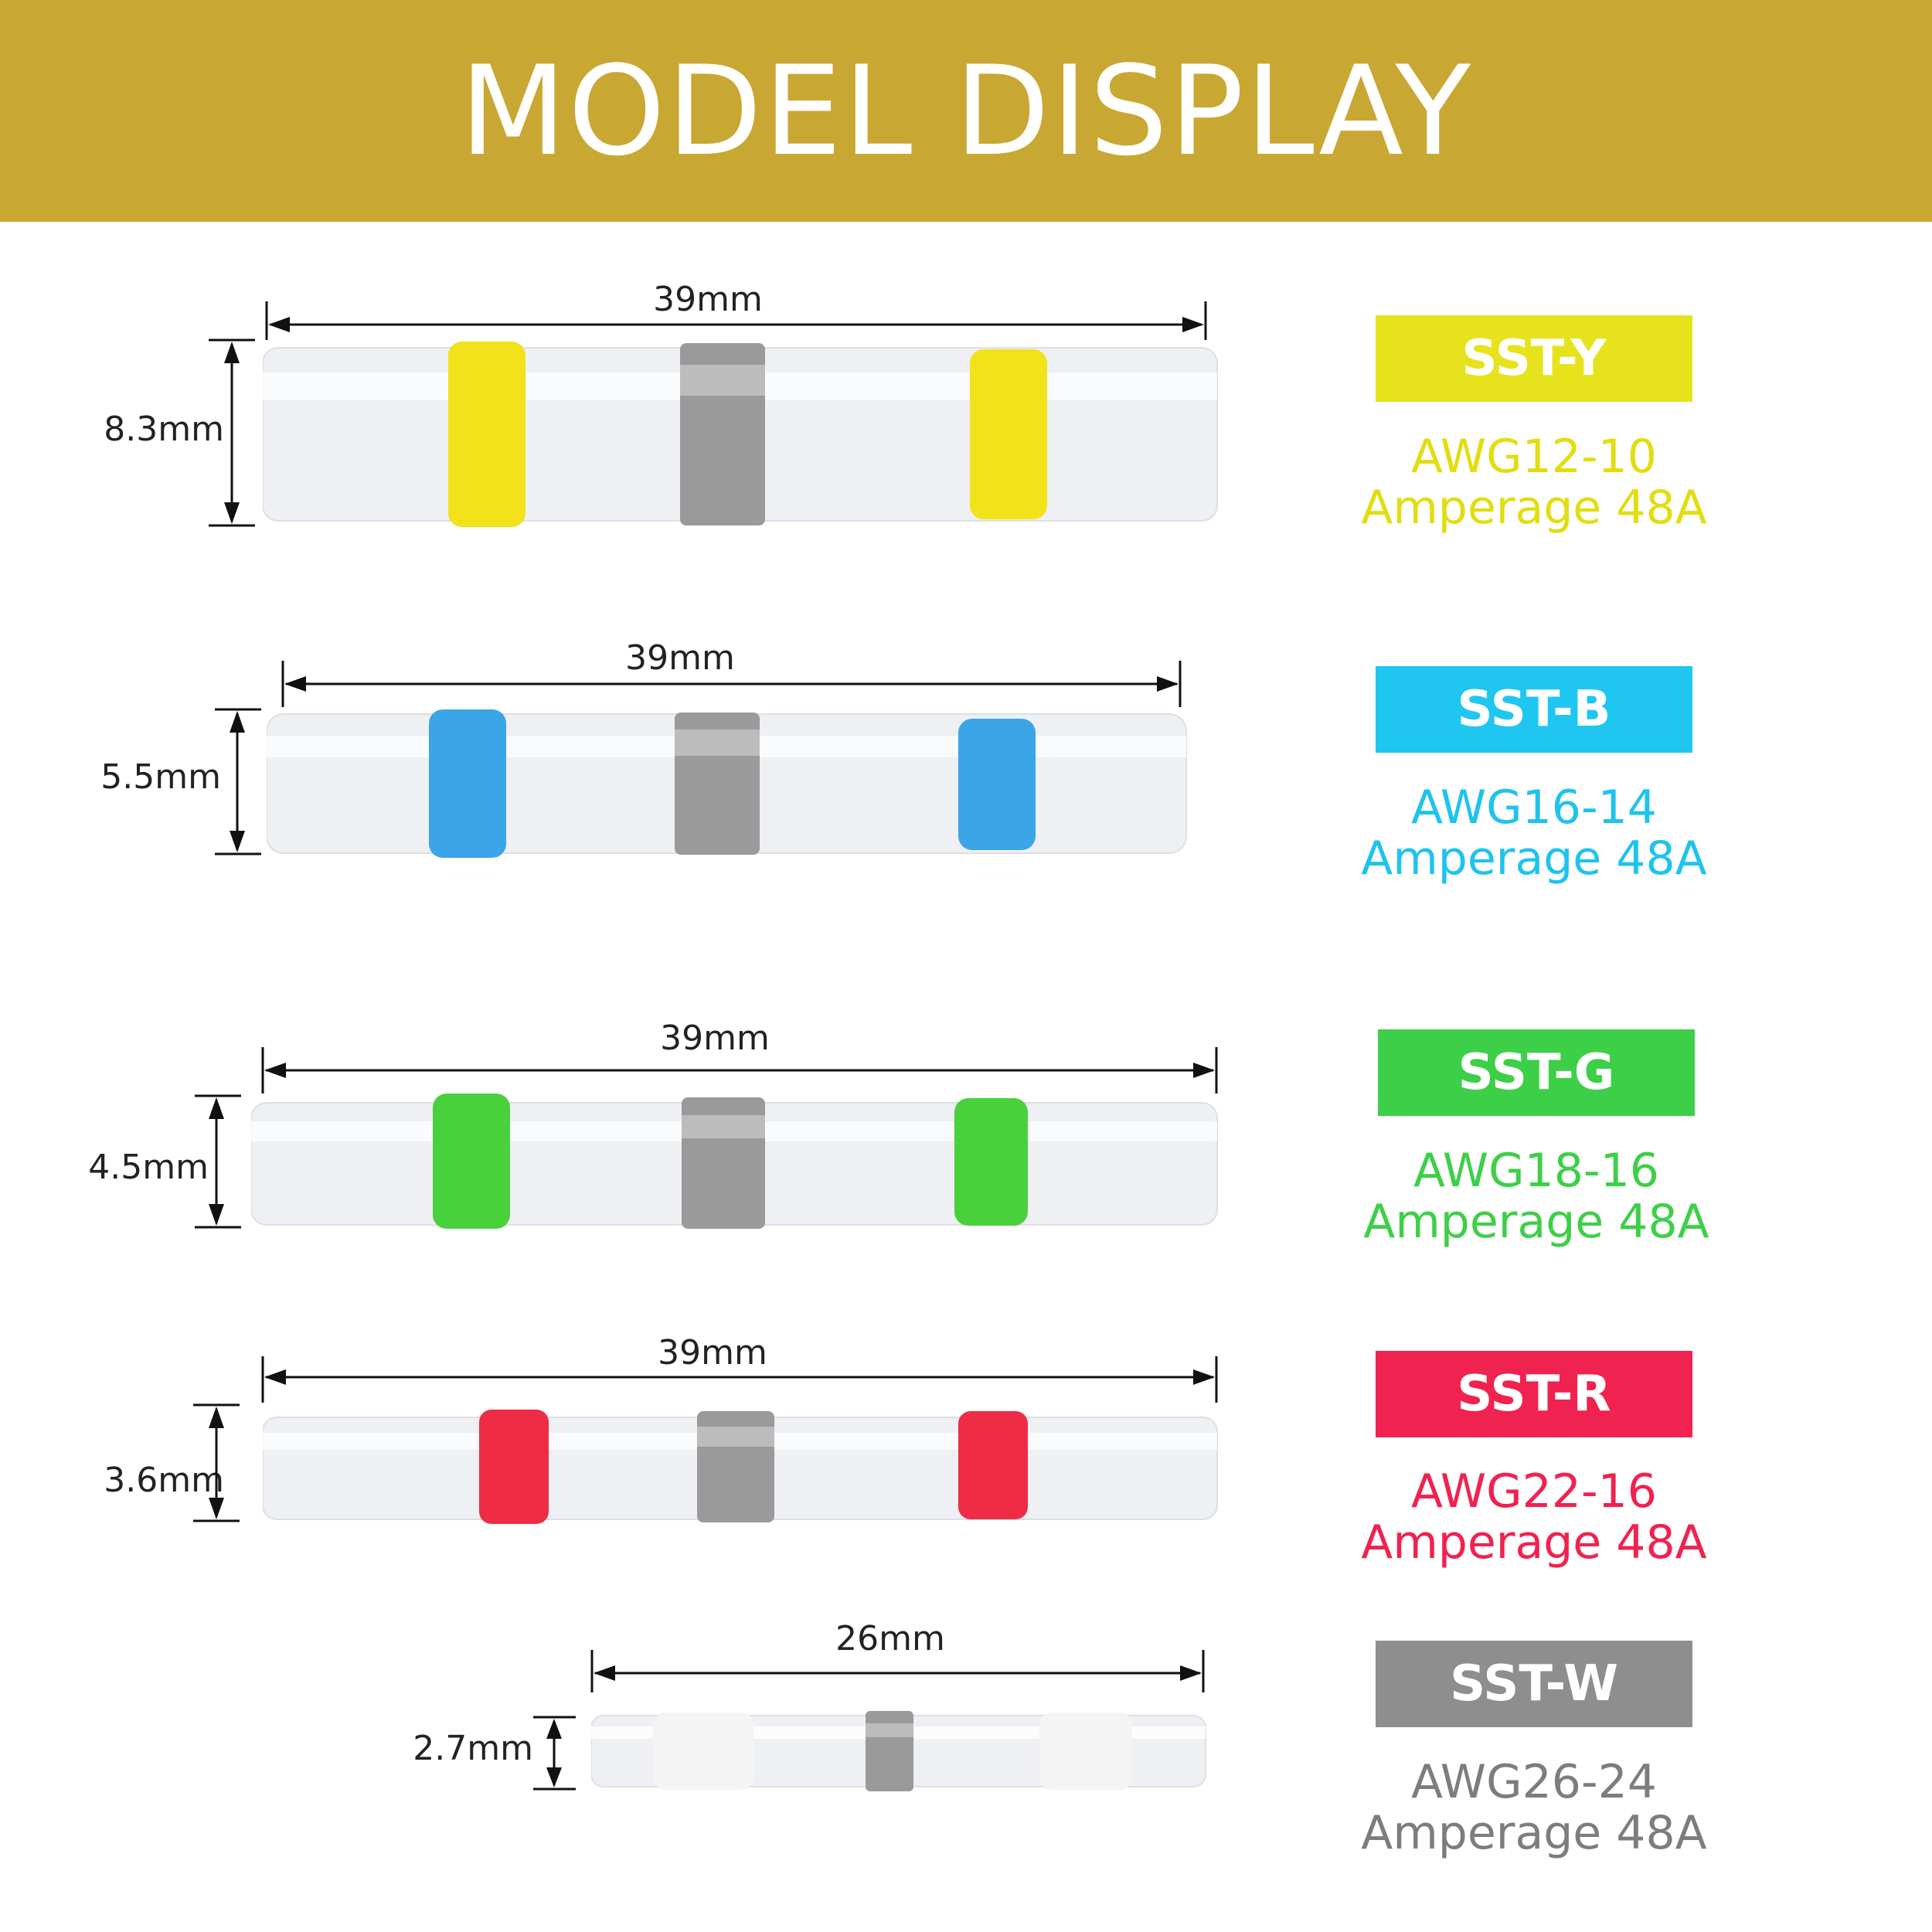 This screenshot has height=1932, width=1932. I want to click on diameter-label: 4.5mm, so click(148, 1168).